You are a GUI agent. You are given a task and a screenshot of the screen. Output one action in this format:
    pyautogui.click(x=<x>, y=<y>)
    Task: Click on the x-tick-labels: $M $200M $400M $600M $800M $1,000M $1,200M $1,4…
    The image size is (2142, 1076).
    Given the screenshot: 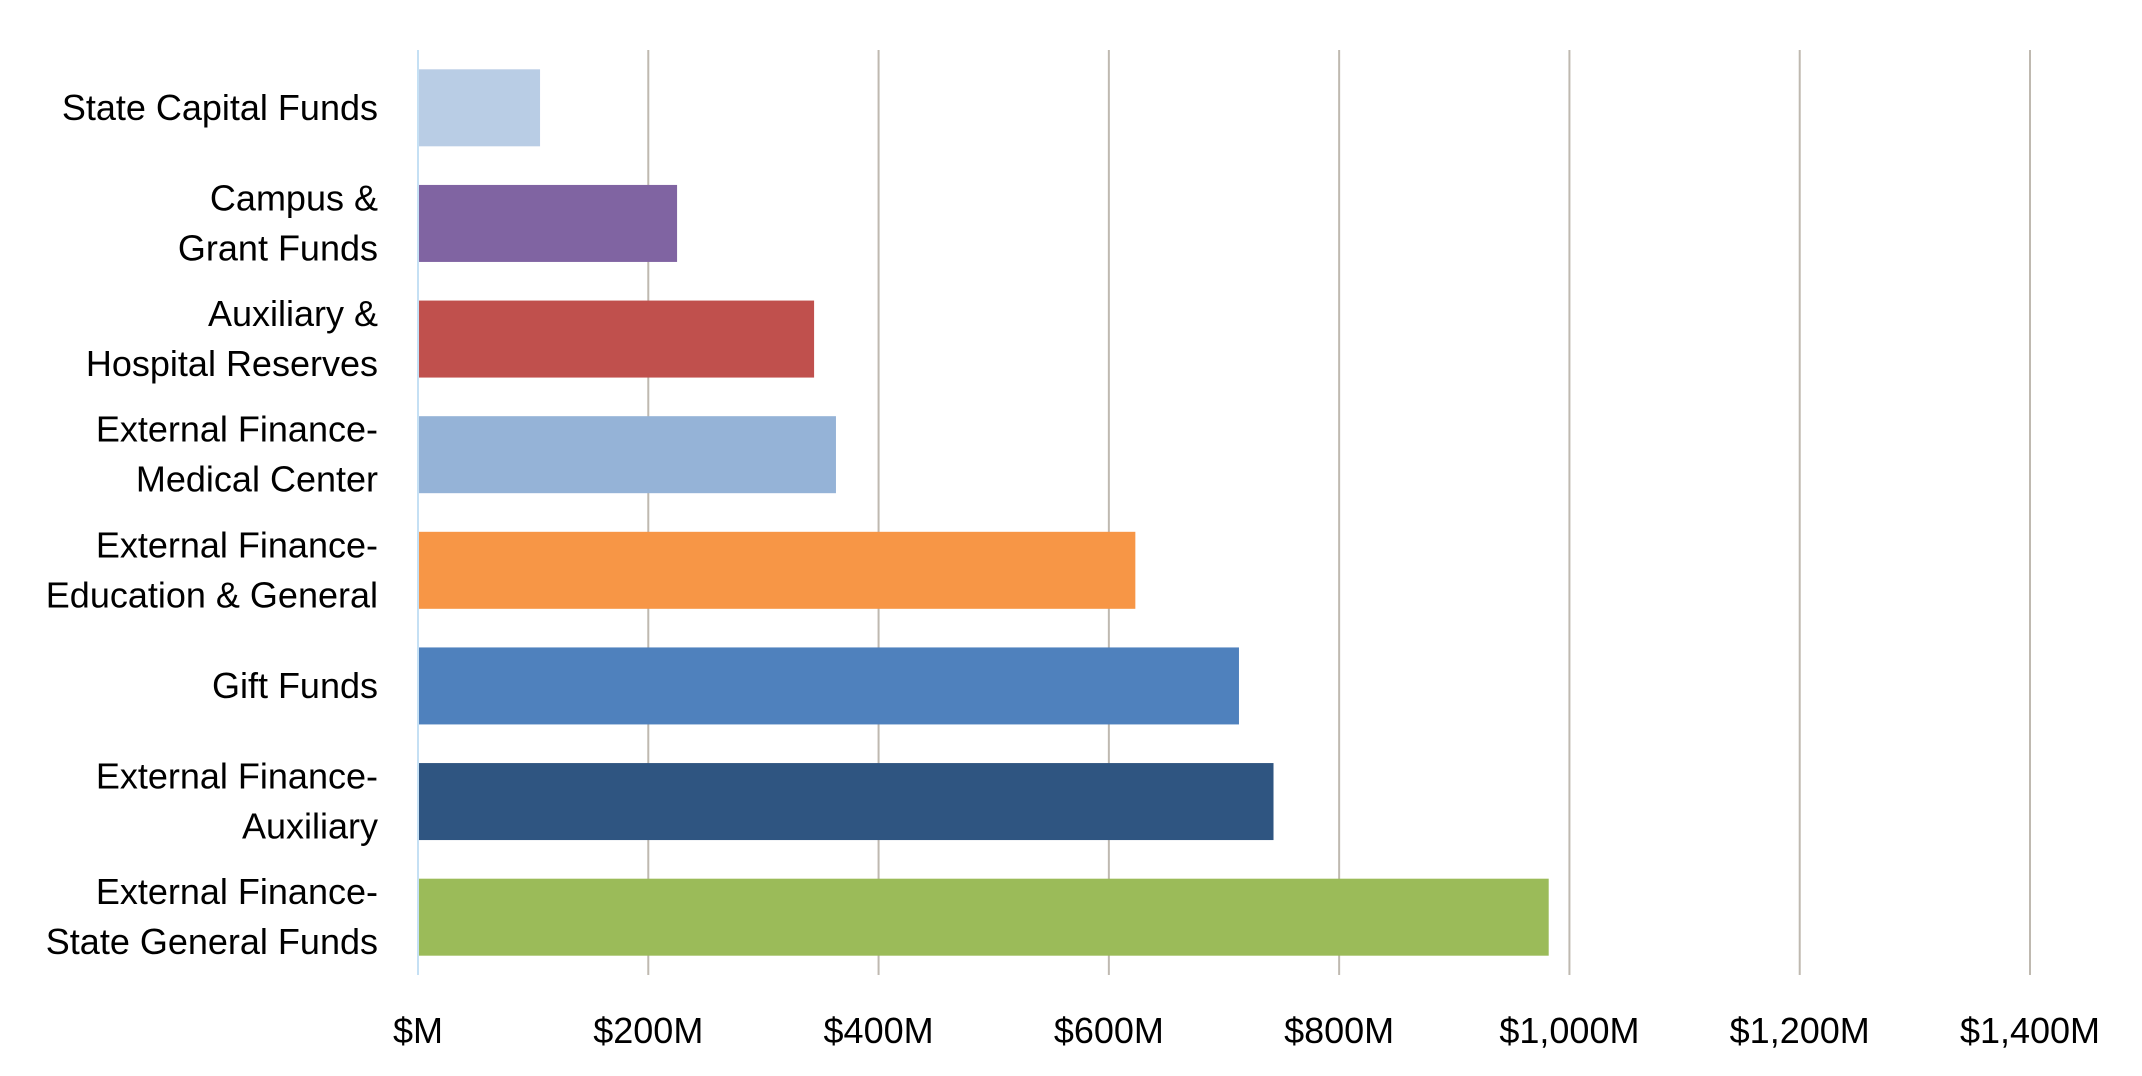 What is the action you would take?
    pyautogui.click(x=1246, y=1030)
    